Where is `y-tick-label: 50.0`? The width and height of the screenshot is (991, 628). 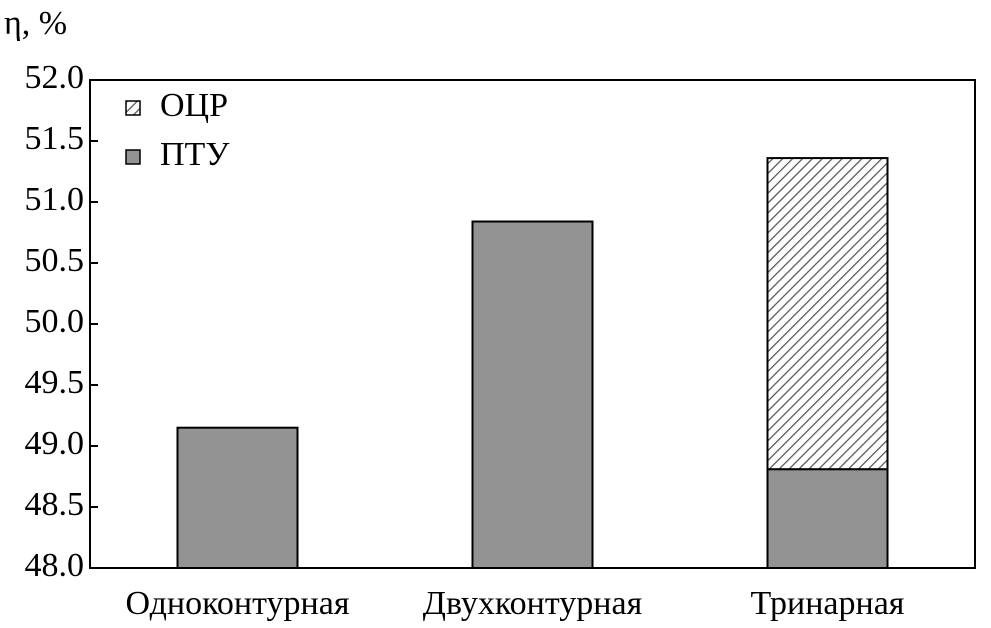
y-tick-label: 50.0 is located at coordinates (55, 321).